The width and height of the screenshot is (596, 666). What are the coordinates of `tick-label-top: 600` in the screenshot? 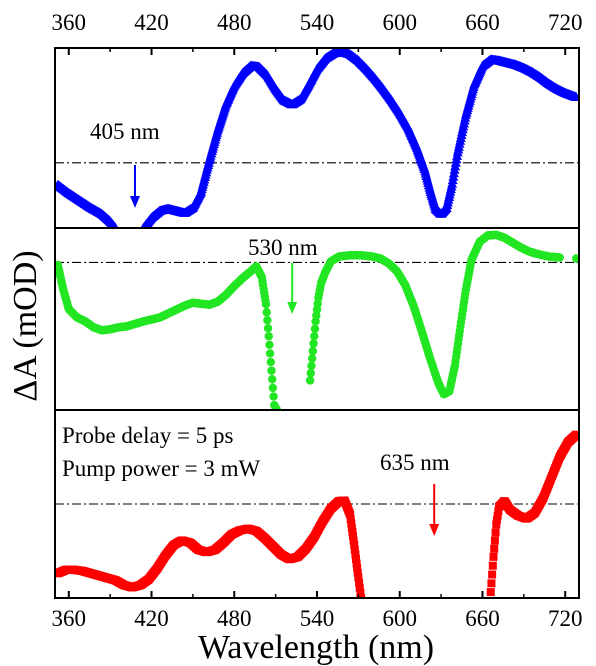 It's located at (399, 22).